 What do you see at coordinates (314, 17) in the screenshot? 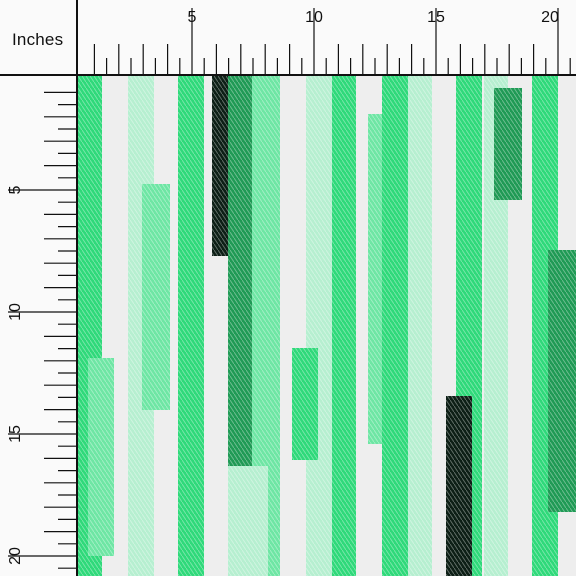
I see `ruler-number-10: 10` at bounding box center [314, 17].